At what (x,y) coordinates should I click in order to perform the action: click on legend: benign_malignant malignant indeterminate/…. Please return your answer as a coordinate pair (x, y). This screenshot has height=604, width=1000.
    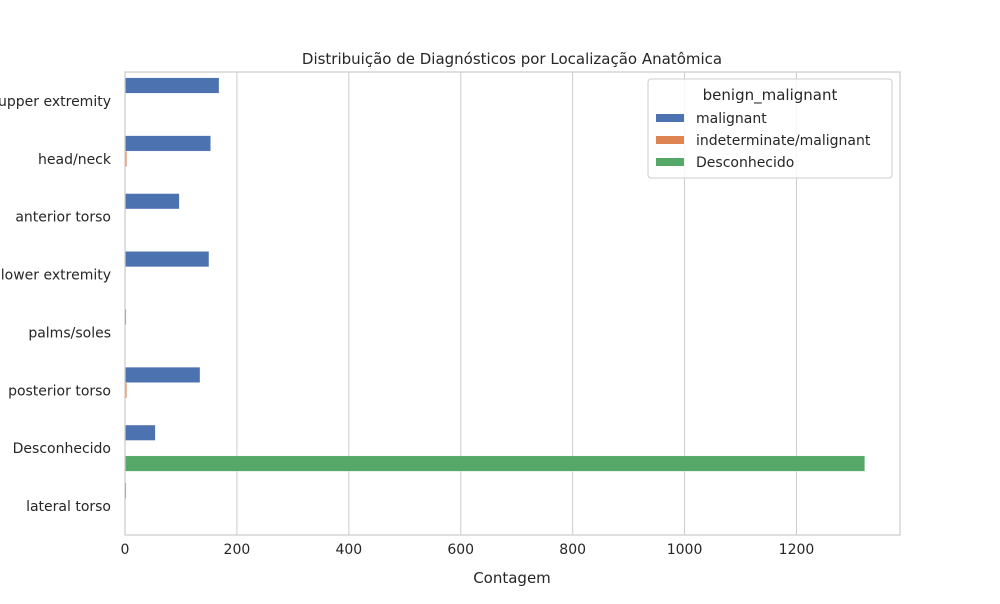
    Looking at the image, I should click on (770, 128).